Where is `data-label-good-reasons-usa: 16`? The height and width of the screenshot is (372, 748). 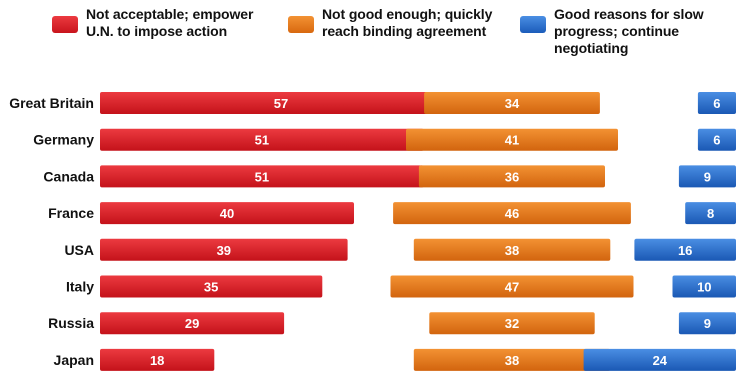
data-label-good-reasons-usa: 16 is located at coordinates (685, 250).